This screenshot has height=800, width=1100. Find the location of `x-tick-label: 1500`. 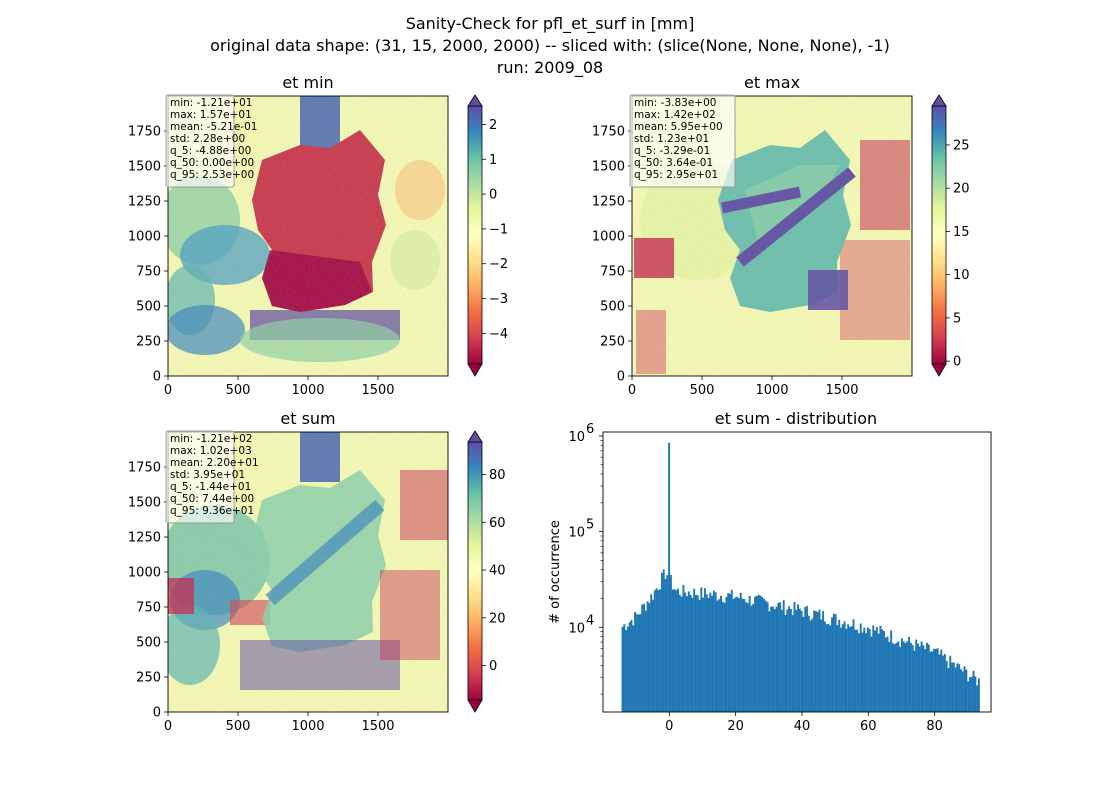

x-tick-label: 1500 is located at coordinates (377, 390).